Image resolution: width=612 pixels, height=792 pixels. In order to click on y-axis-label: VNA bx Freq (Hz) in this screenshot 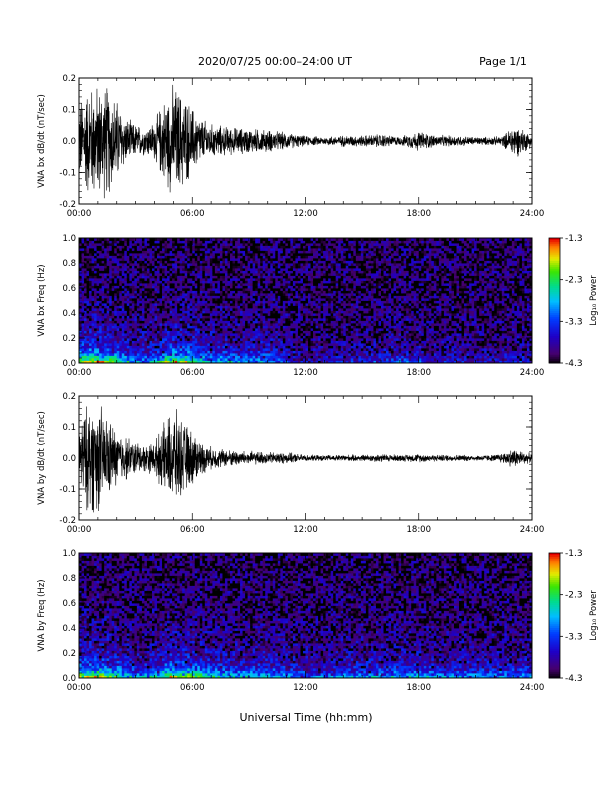, I will do `click(42, 300)`.